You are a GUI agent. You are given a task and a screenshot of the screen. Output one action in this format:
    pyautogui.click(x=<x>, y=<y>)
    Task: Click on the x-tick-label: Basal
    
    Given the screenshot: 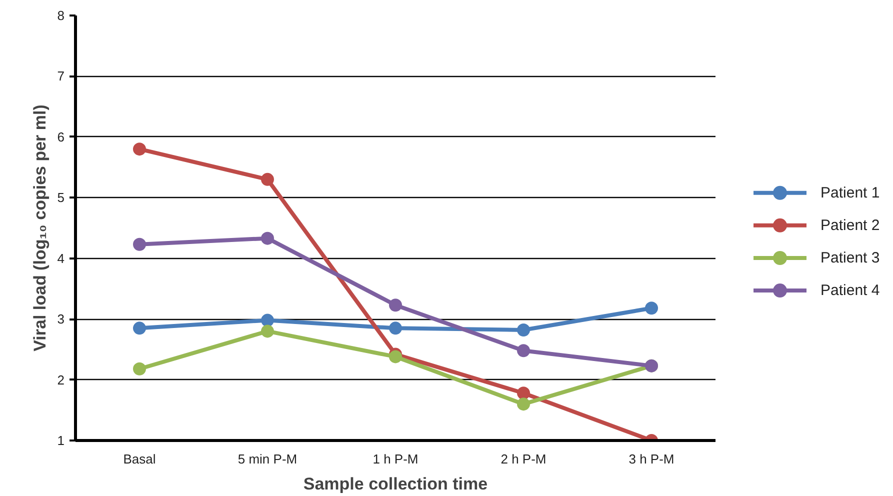 What is the action you would take?
    pyautogui.click(x=139, y=459)
    